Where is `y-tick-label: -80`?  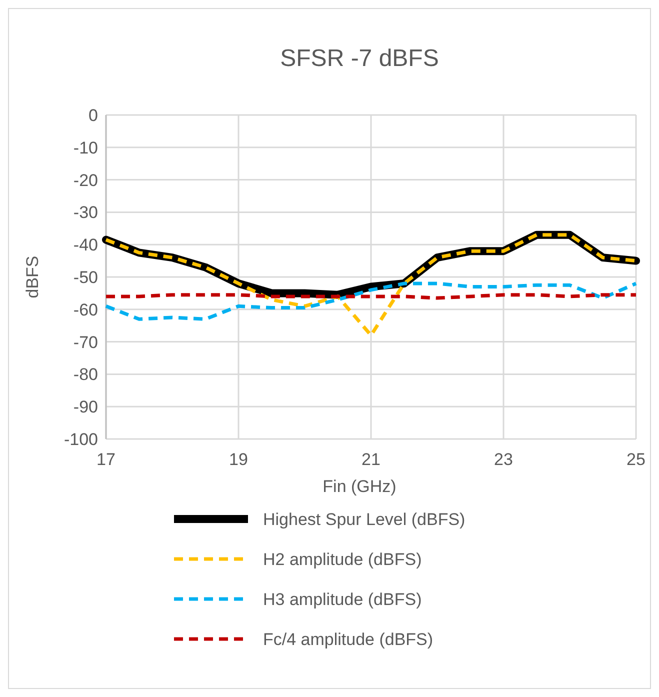 y-tick-label: -80 is located at coordinates (85, 374).